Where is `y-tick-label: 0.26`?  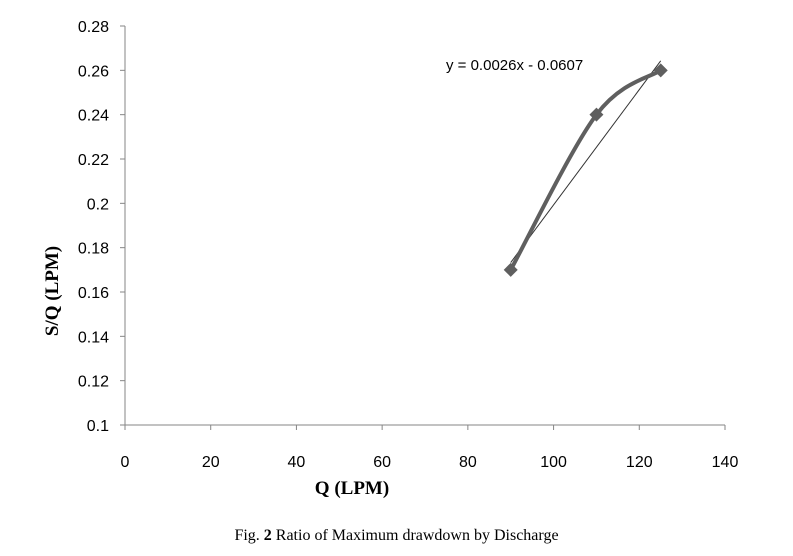 y-tick-label: 0.26 is located at coordinates (93, 71).